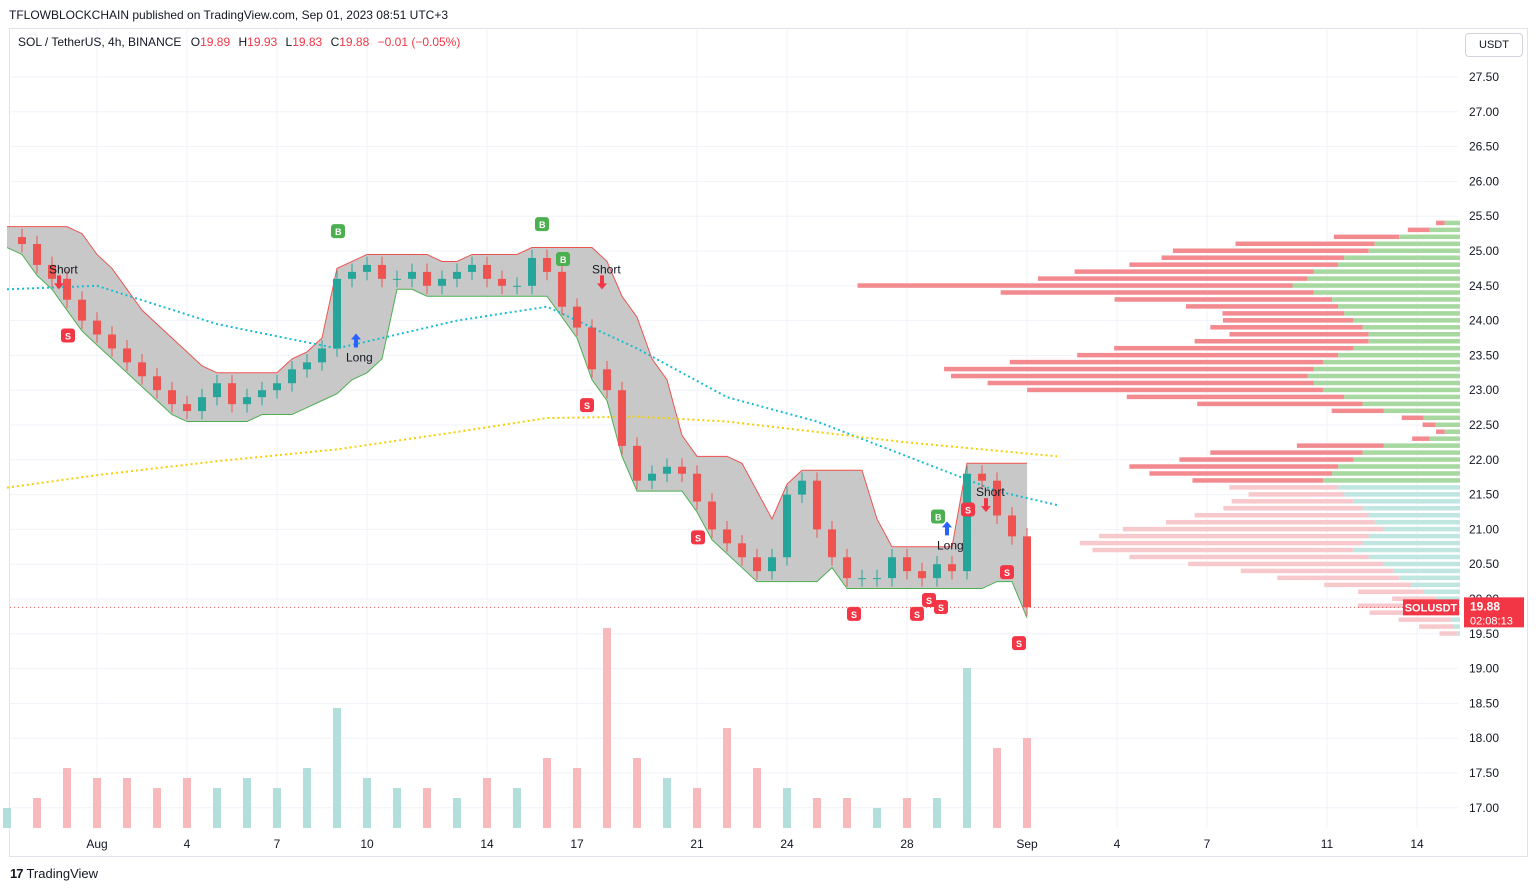 The image size is (1536, 893). I want to click on legend-close-label: C, so click(335, 42).